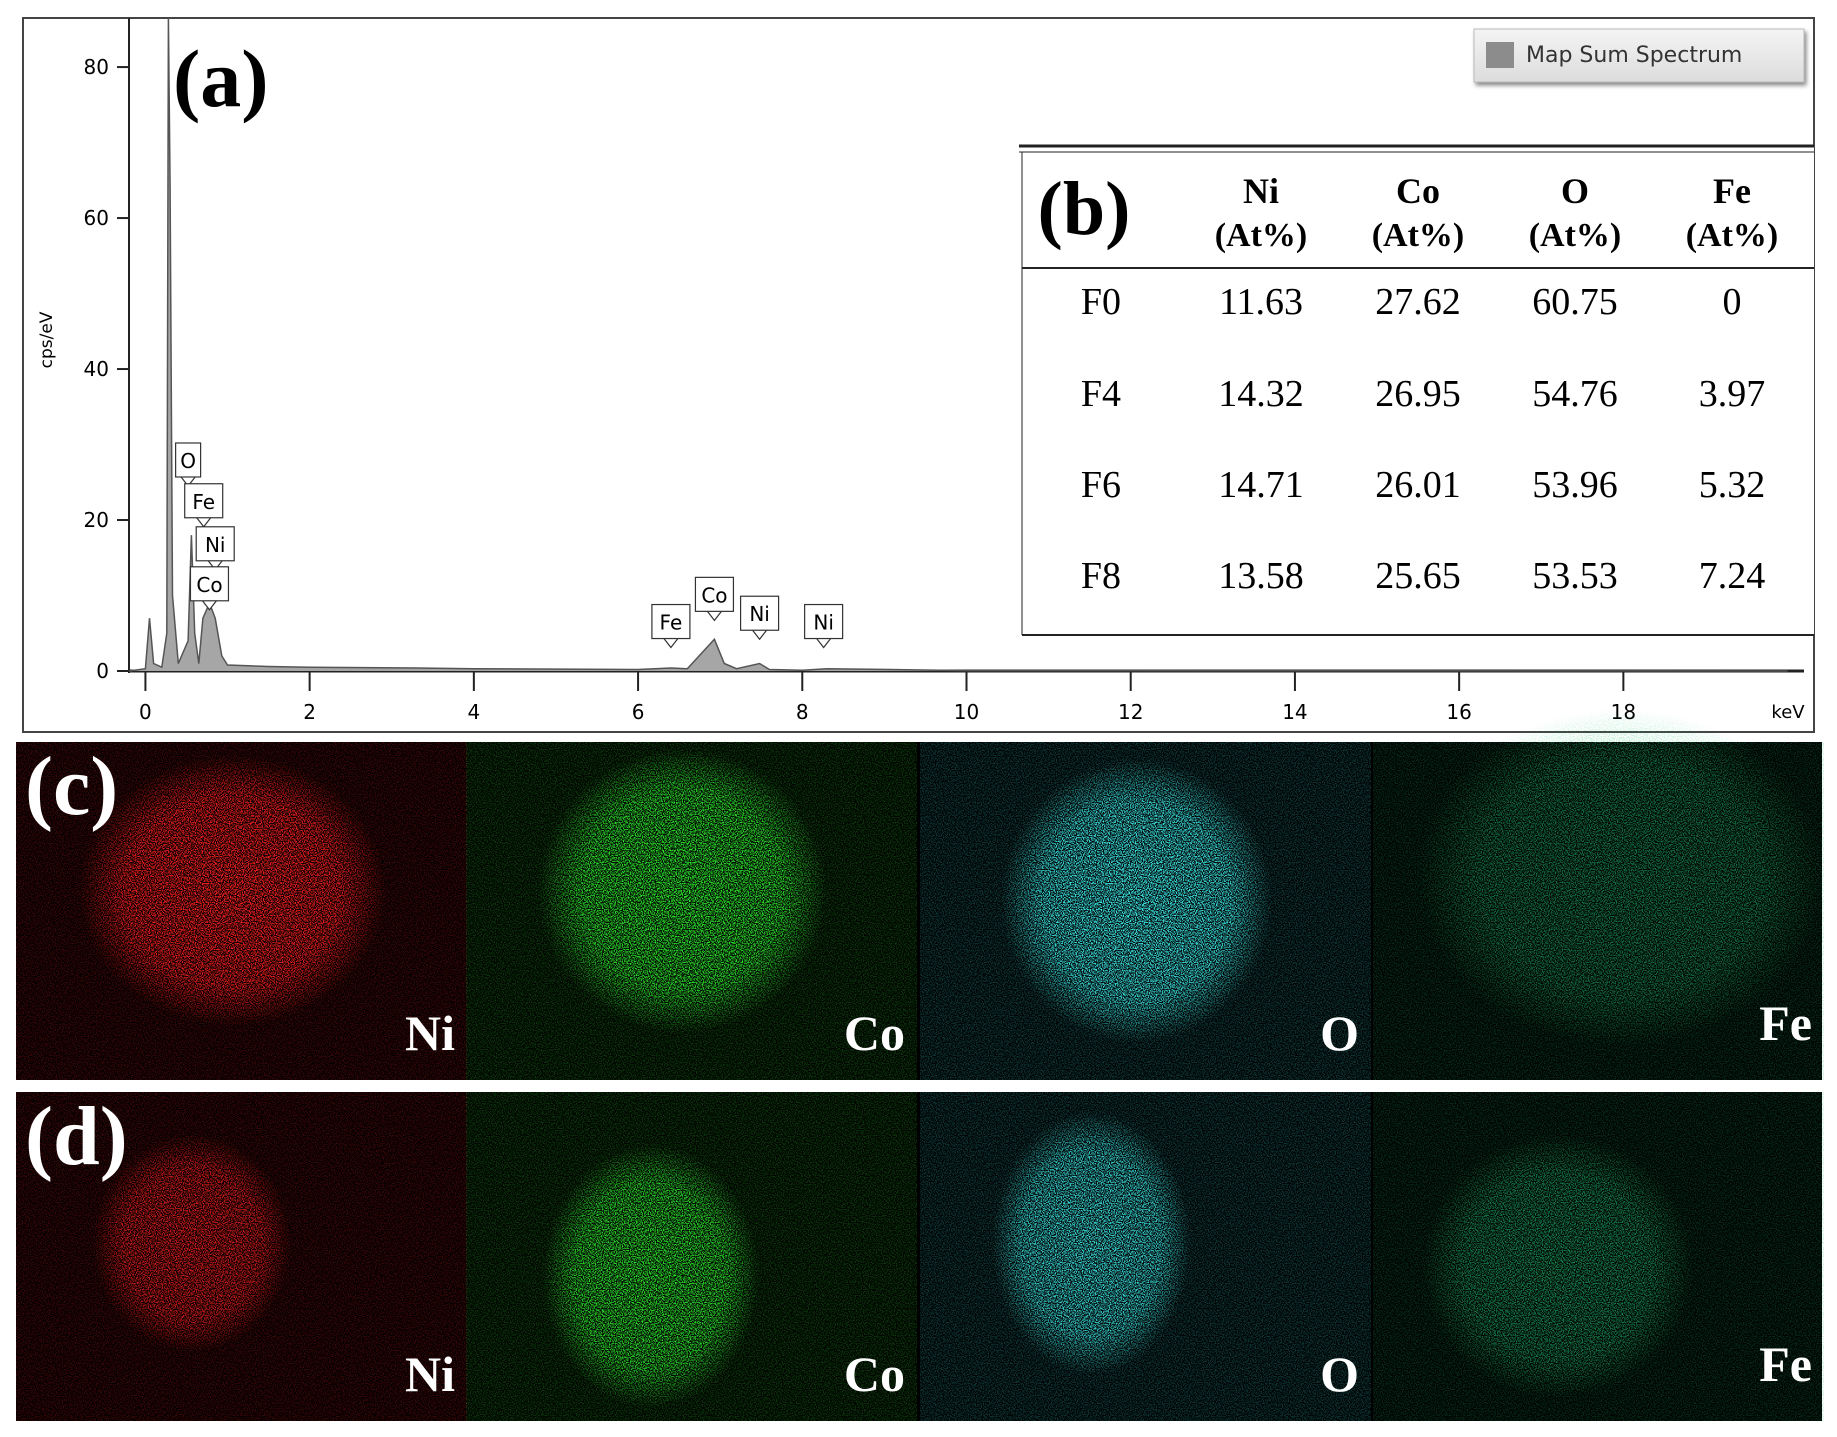 The width and height of the screenshot is (1837, 1437). What do you see at coordinates (1575, 191) in the screenshot?
I see `column-header: O` at bounding box center [1575, 191].